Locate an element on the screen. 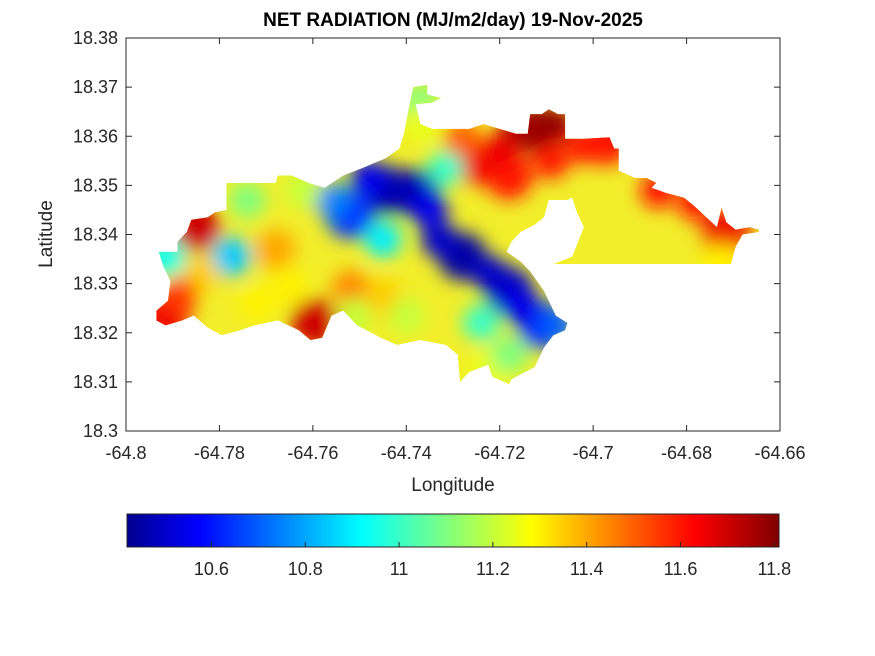  x-axis-label: Longitude is located at coordinates (452, 485).